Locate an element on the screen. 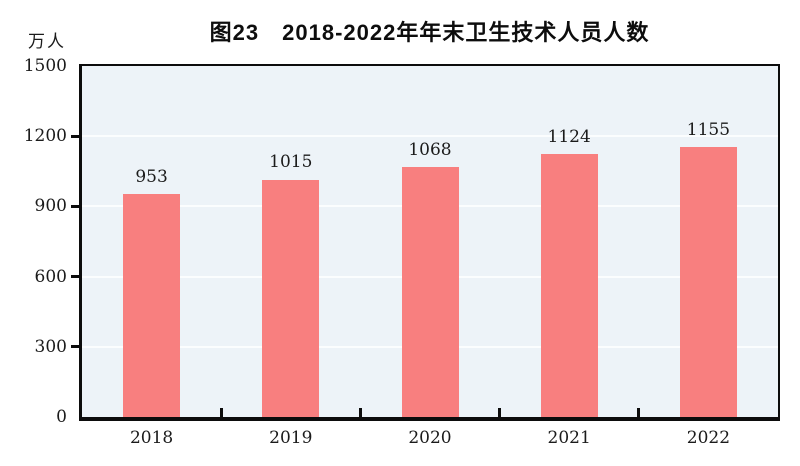 The image size is (800, 466). bar-value-label: 1124 is located at coordinates (569, 136).